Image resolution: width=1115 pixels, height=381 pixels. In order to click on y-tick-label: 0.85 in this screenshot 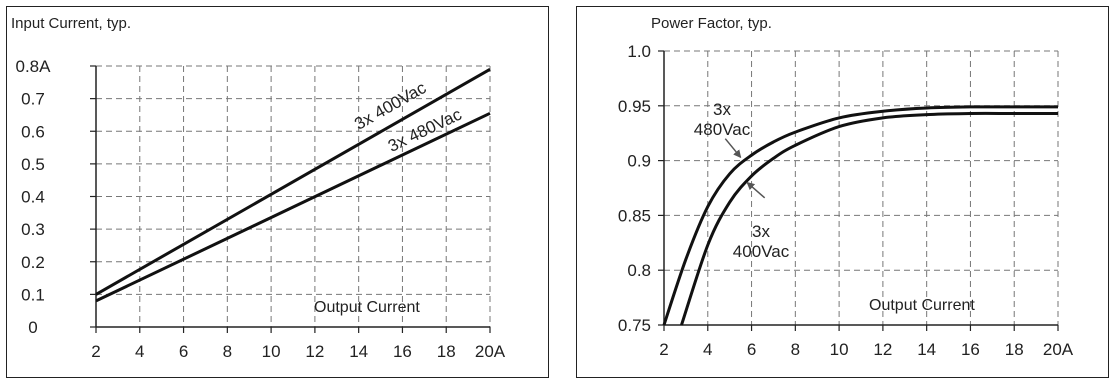, I will do `click(634, 215)`.